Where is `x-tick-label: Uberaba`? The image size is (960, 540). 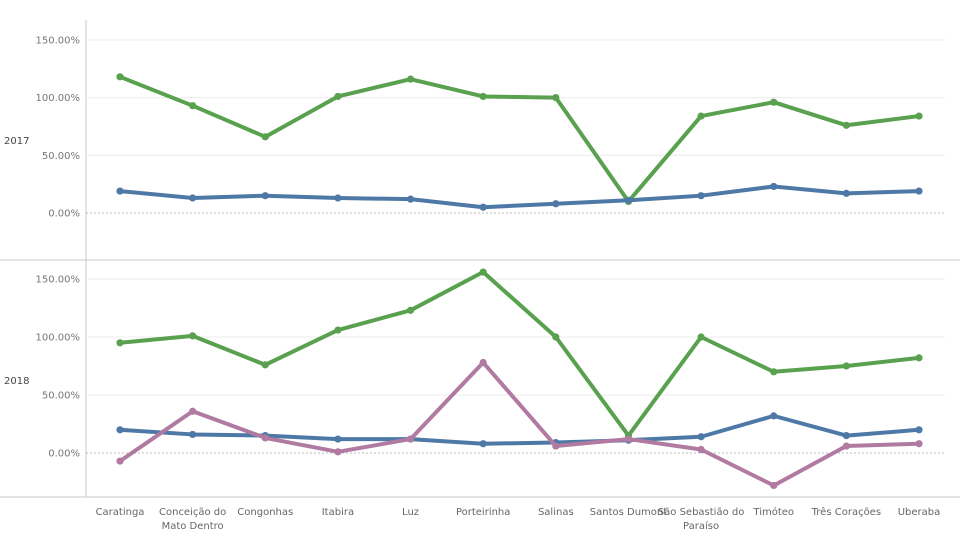
x-tick-label: Uberaba is located at coordinates (919, 512).